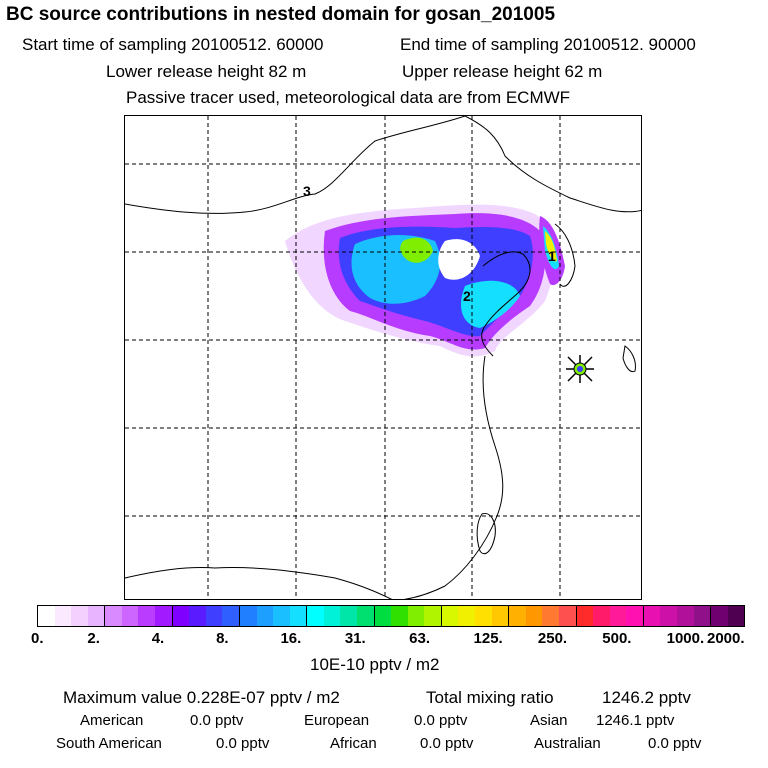 This screenshot has width=768, height=768. What do you see at coordinates (551, 246) in the screenshot?
I see `plume-korea-yellow` at bounding box center [551, 246].